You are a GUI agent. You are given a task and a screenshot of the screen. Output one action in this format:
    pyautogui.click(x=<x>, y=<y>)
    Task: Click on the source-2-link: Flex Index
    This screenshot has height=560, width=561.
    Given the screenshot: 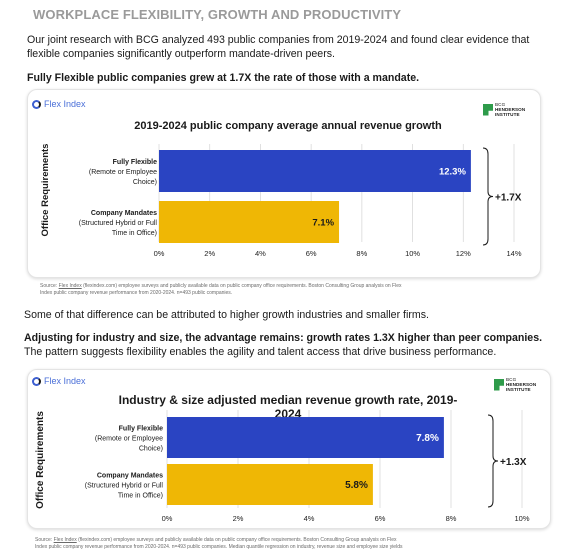 What is the action you would take?
    pyautogui.click(x=65, y=540)
    